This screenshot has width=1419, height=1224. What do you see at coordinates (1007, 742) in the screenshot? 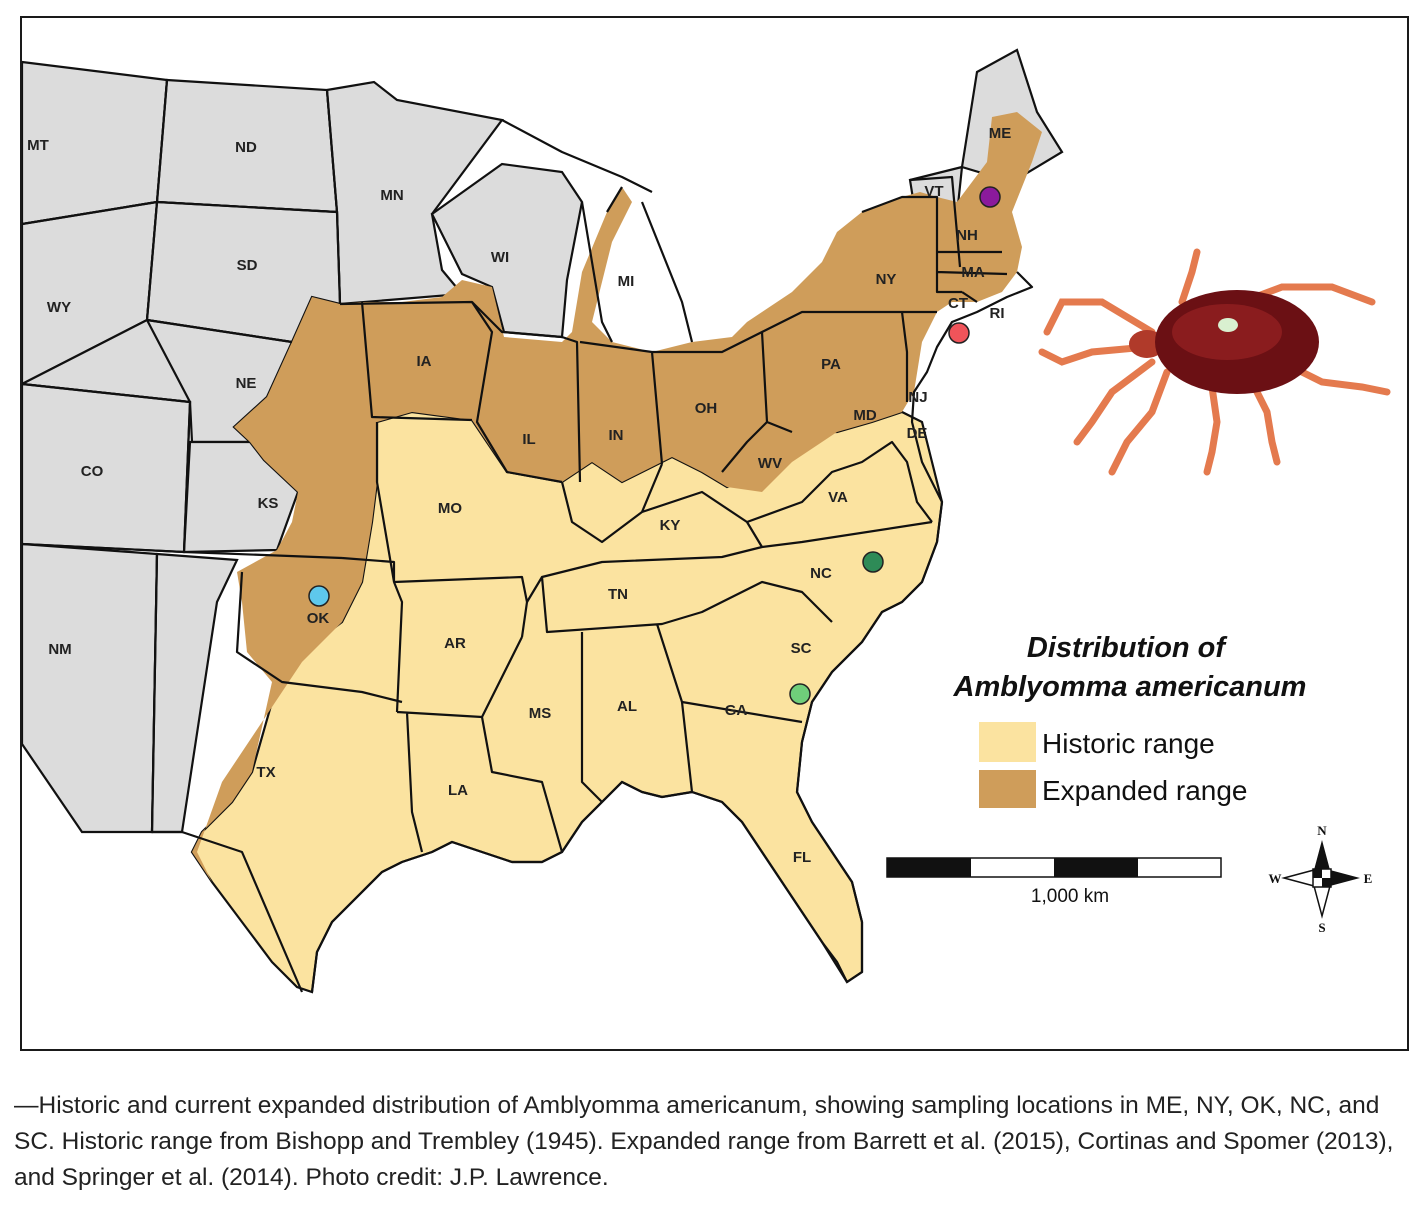
I see `legend-swatch-historic` at bounding box center [1007, 742].